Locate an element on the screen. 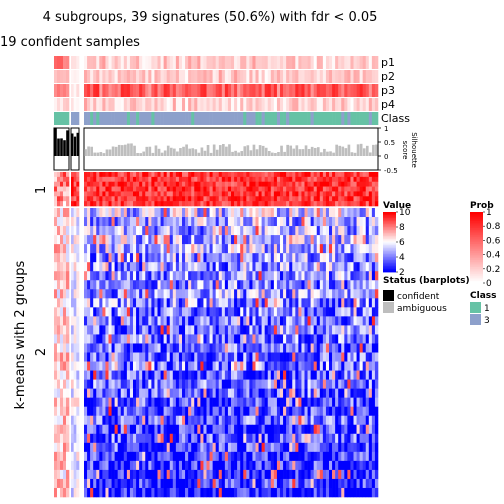  legend-value-gradient-step is located at coordinates (389, 240).